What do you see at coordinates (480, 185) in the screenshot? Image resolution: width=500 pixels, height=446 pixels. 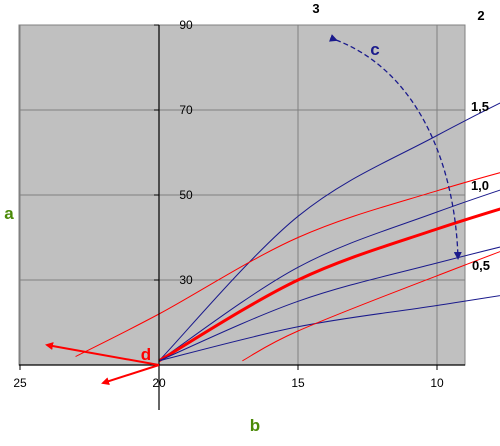 I see `curve-label-1-0: 1,0` at bounding box center [480, 185].